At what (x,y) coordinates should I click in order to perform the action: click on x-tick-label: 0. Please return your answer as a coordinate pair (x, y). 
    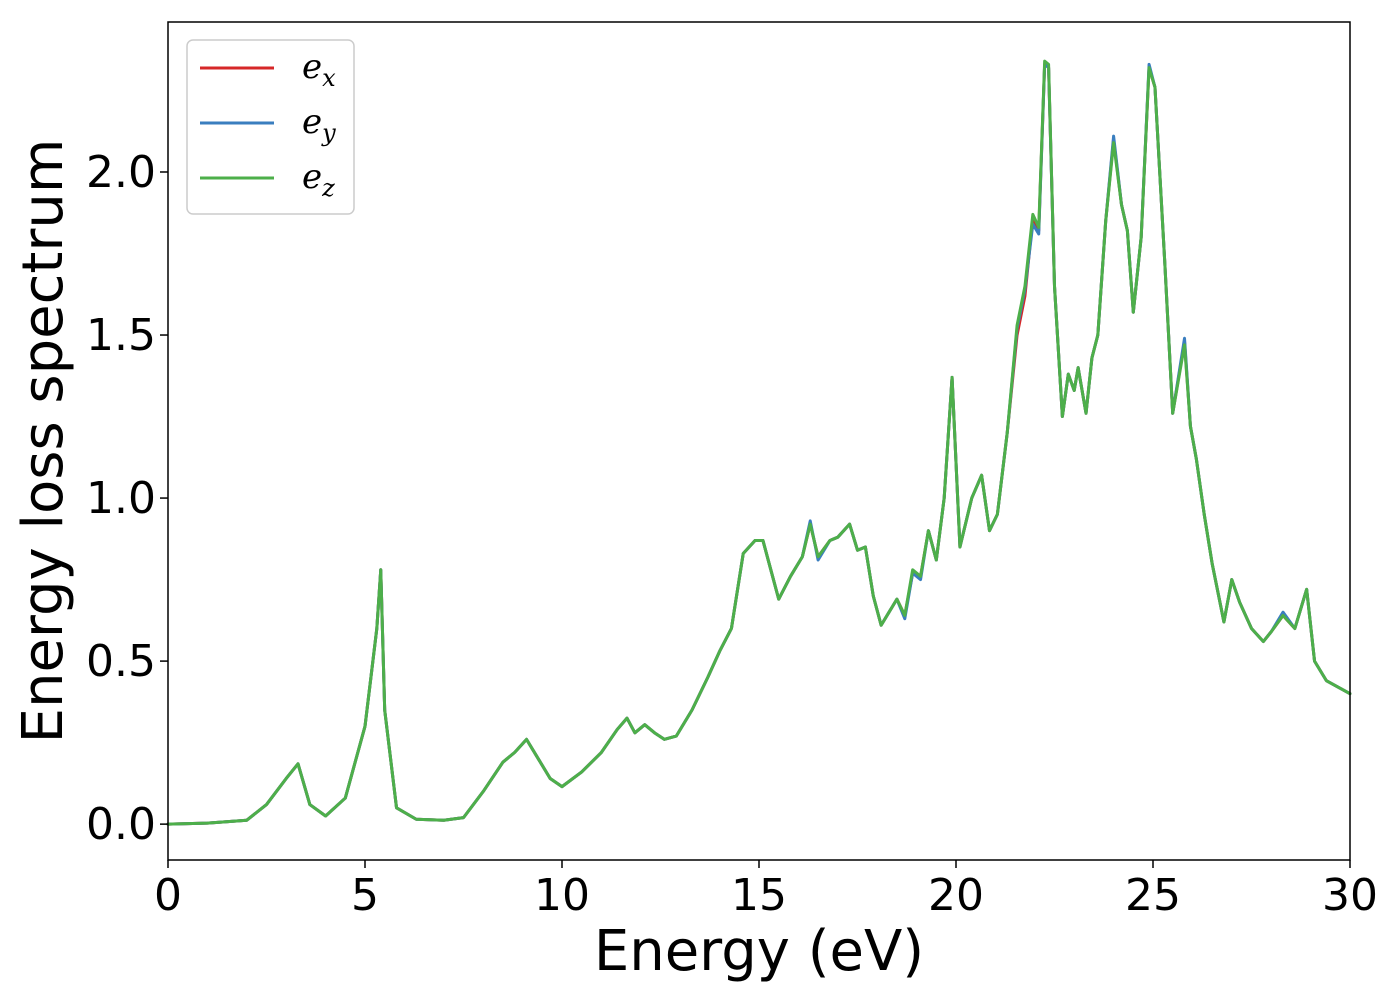
    Looking at the image, I should click on (168, 895).